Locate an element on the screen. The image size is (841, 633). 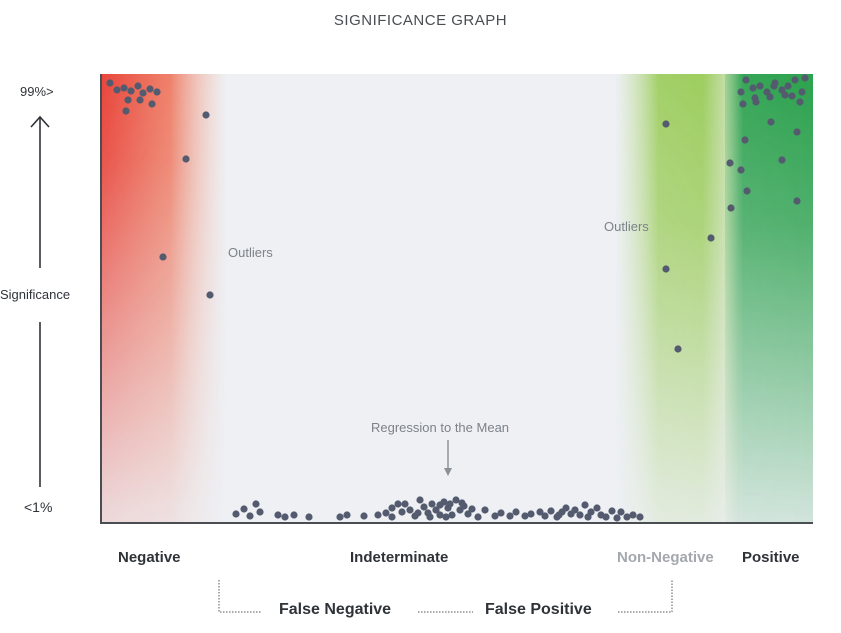
regression-annotation: Regression to the Mean is located at coordinates (440, 427).